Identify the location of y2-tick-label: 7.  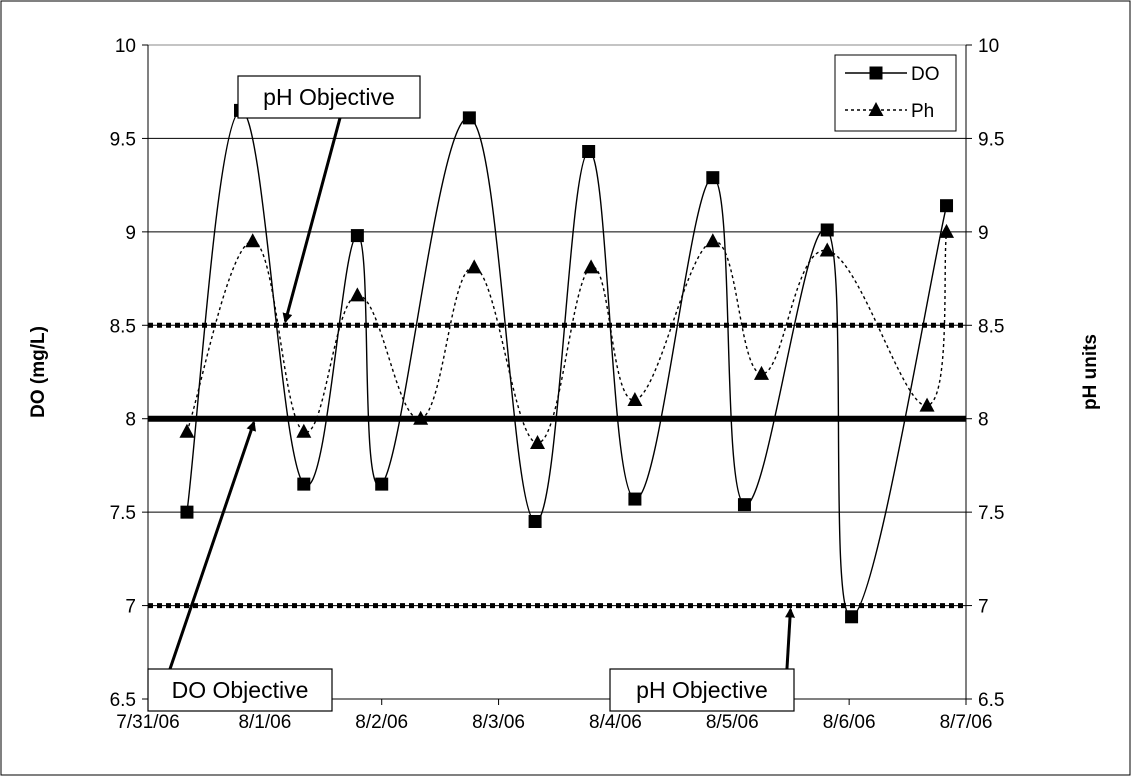
(983, 607).